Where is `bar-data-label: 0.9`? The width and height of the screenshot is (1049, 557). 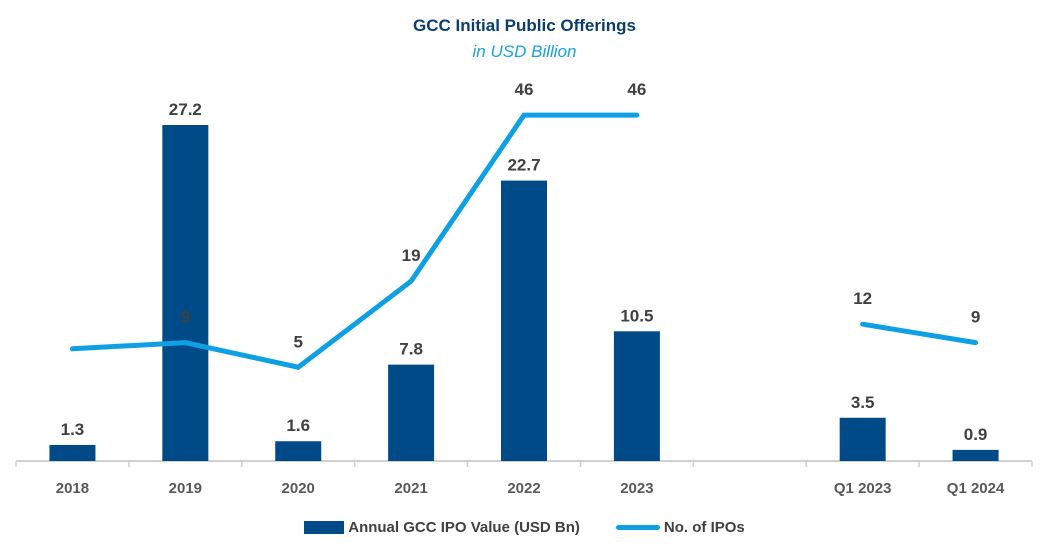
bar-data-label: 0.9 is located at coordinates (976, 434).